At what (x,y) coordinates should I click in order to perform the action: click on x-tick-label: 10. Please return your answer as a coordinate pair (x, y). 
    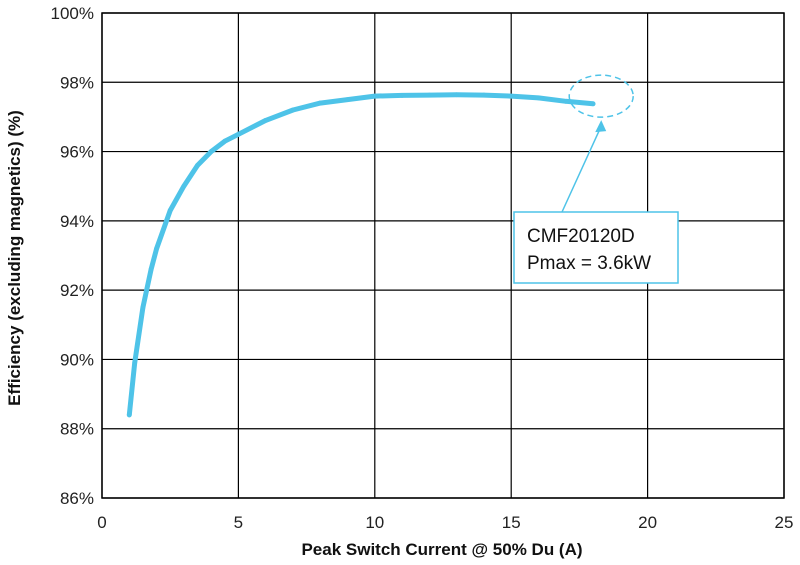
    Looking at the image, I should click on (374, 522).